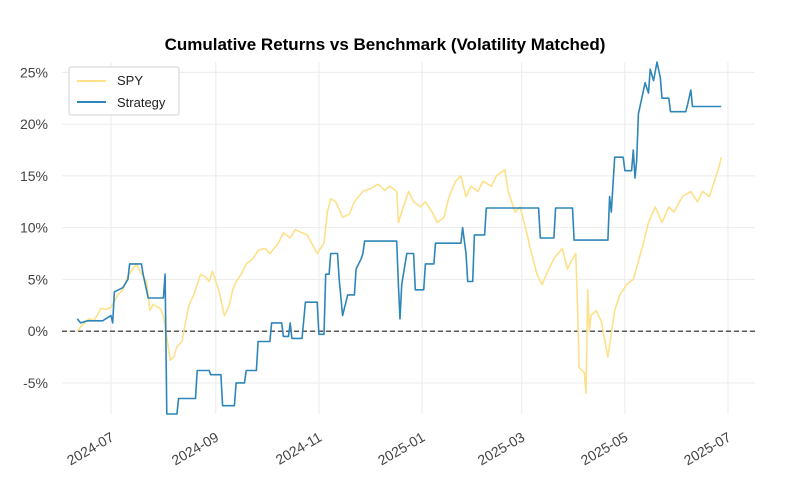 The height and width of the screenshot is (497, 792). Describe the element at coordinates (38, 279) in the screenshot. I see `y-tick-label: 5%` at that location.